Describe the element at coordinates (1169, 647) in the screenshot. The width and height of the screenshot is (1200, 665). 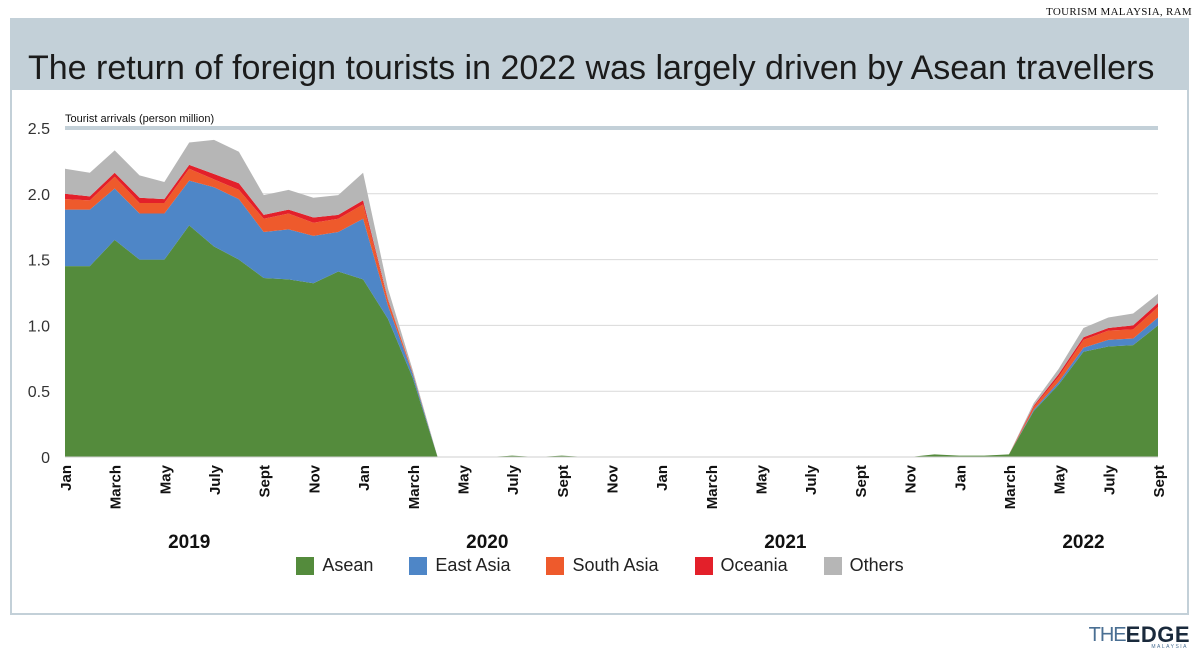
I see `logo-sub: MALAYSIA` at that location.